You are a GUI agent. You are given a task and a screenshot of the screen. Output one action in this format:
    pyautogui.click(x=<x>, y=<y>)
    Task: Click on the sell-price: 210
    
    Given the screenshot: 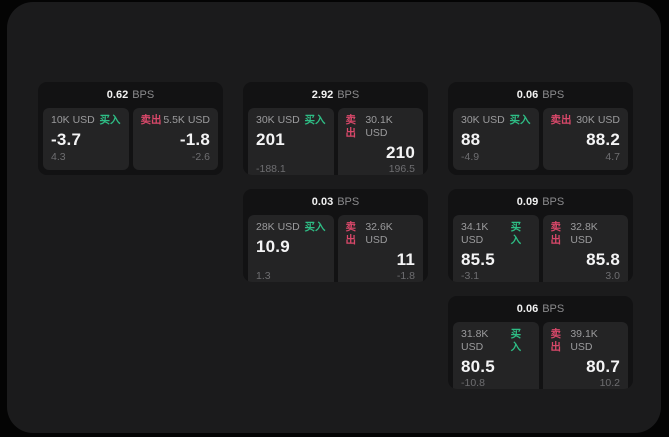 What is the action you would take?
    pyautogui.click(x=400, y=152)
    